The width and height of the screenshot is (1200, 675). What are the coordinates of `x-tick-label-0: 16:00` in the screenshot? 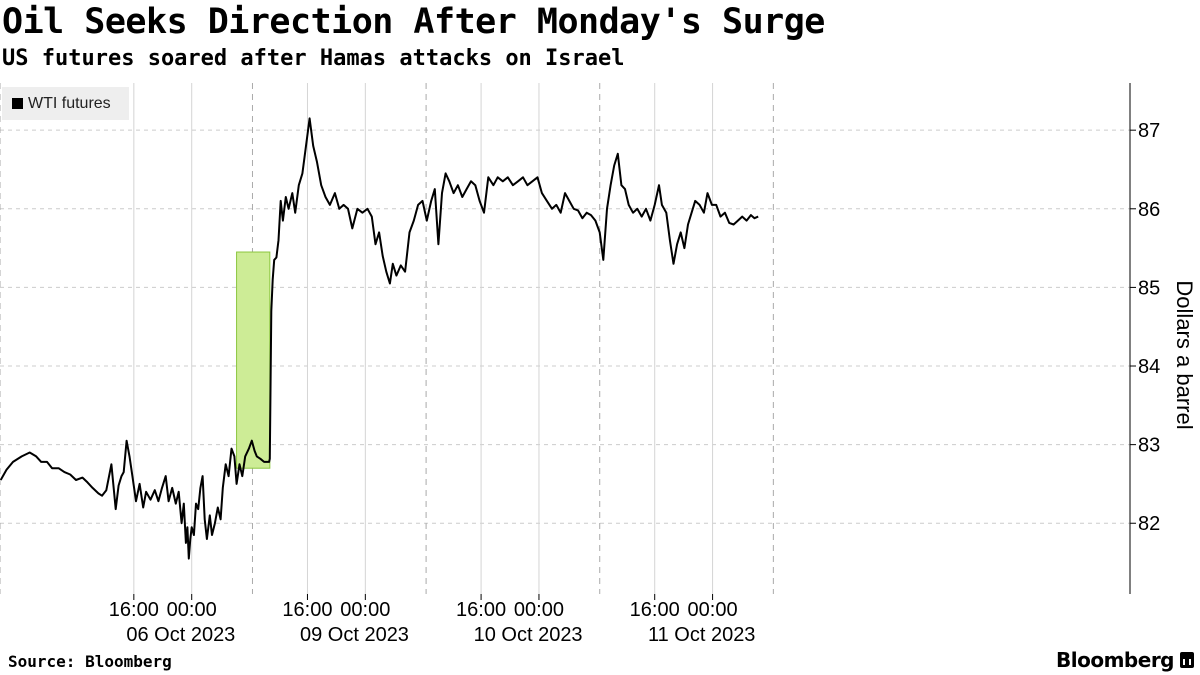 It's located at (134, 610).